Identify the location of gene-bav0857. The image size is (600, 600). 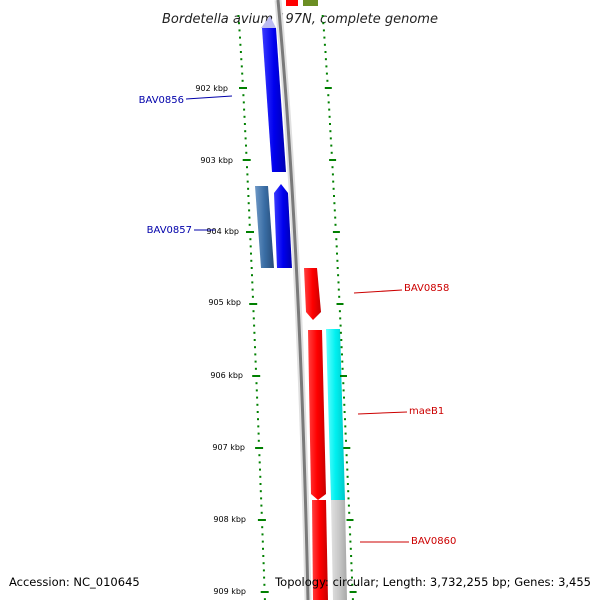
(283, 226).